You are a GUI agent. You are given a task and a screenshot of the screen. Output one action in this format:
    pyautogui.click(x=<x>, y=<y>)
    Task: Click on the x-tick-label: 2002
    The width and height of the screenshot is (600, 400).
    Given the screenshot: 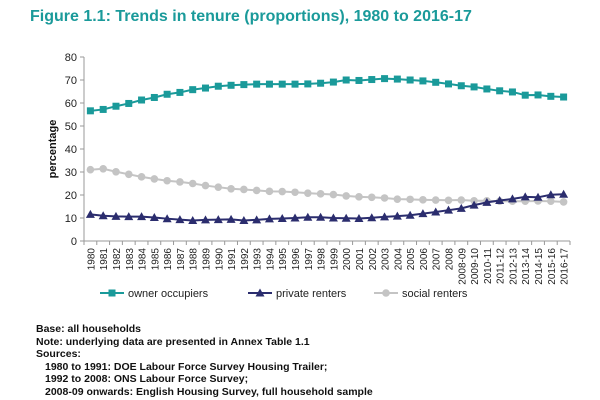 What is the action you would take?
    pyautogui.click(x=373, y=259)
    